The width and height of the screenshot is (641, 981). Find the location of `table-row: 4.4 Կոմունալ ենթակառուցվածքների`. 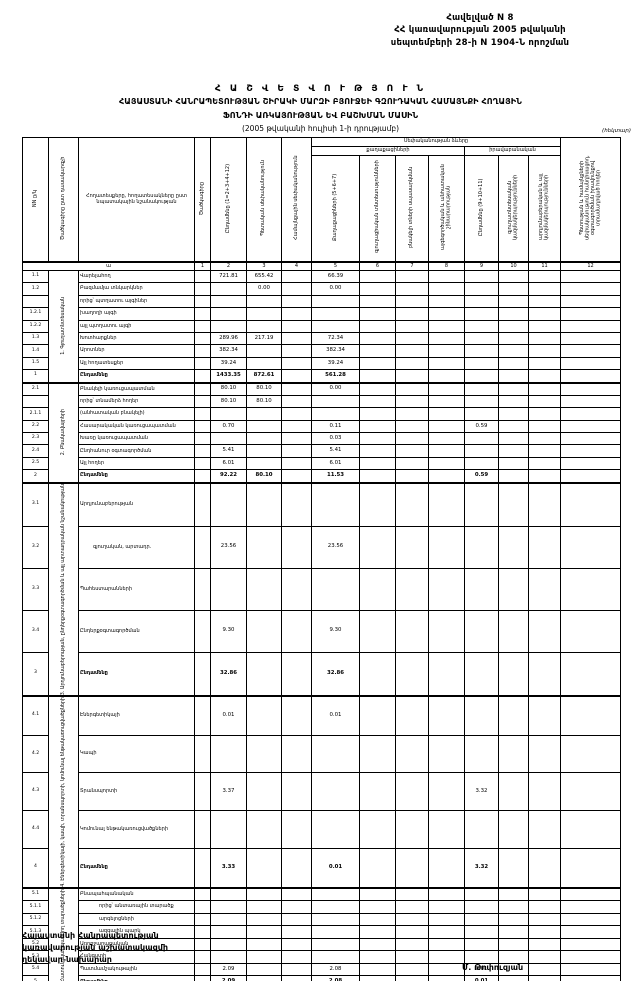

table-row: 4.4 Կոմունալ ենթակառուցվածքների is located at coordinates (322, 829).